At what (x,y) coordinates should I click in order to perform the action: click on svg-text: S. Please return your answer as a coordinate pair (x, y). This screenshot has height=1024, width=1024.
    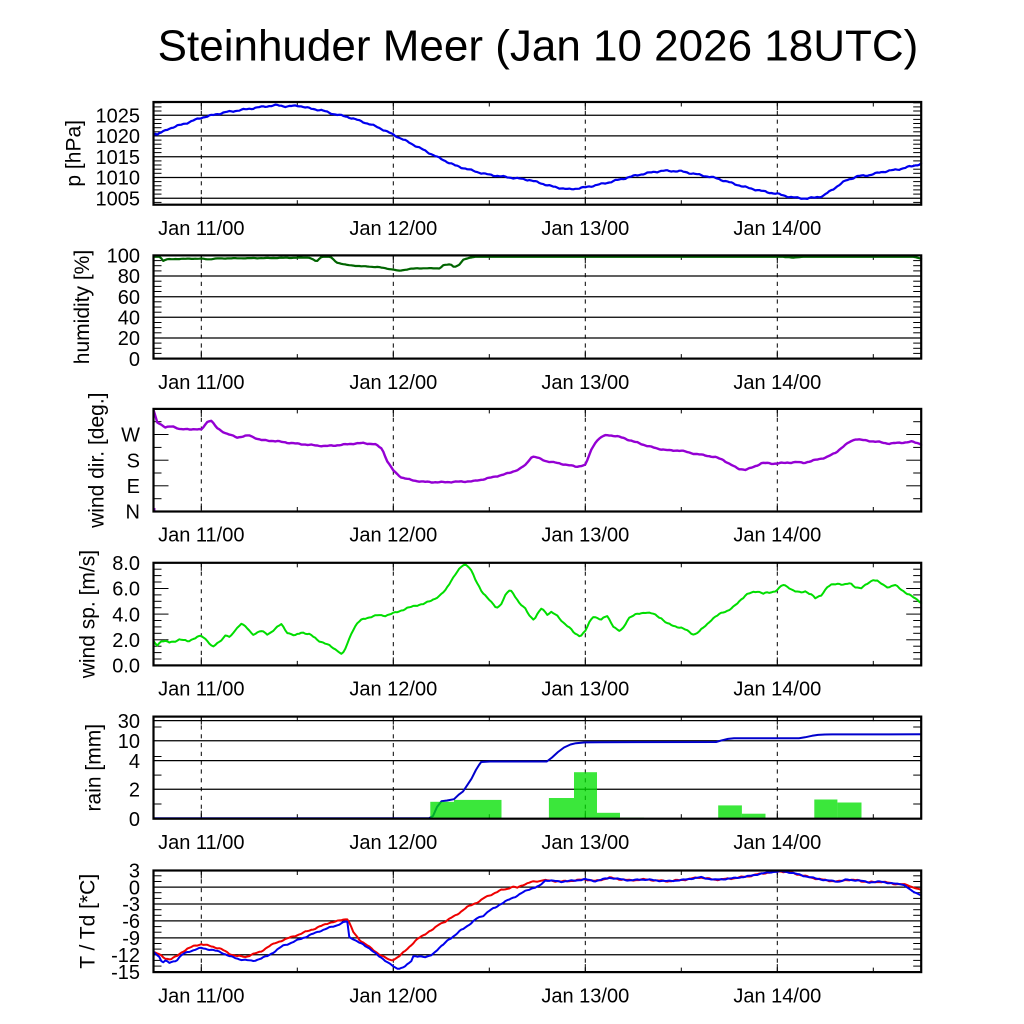
    Looking at the image, I should click on (133, 461).